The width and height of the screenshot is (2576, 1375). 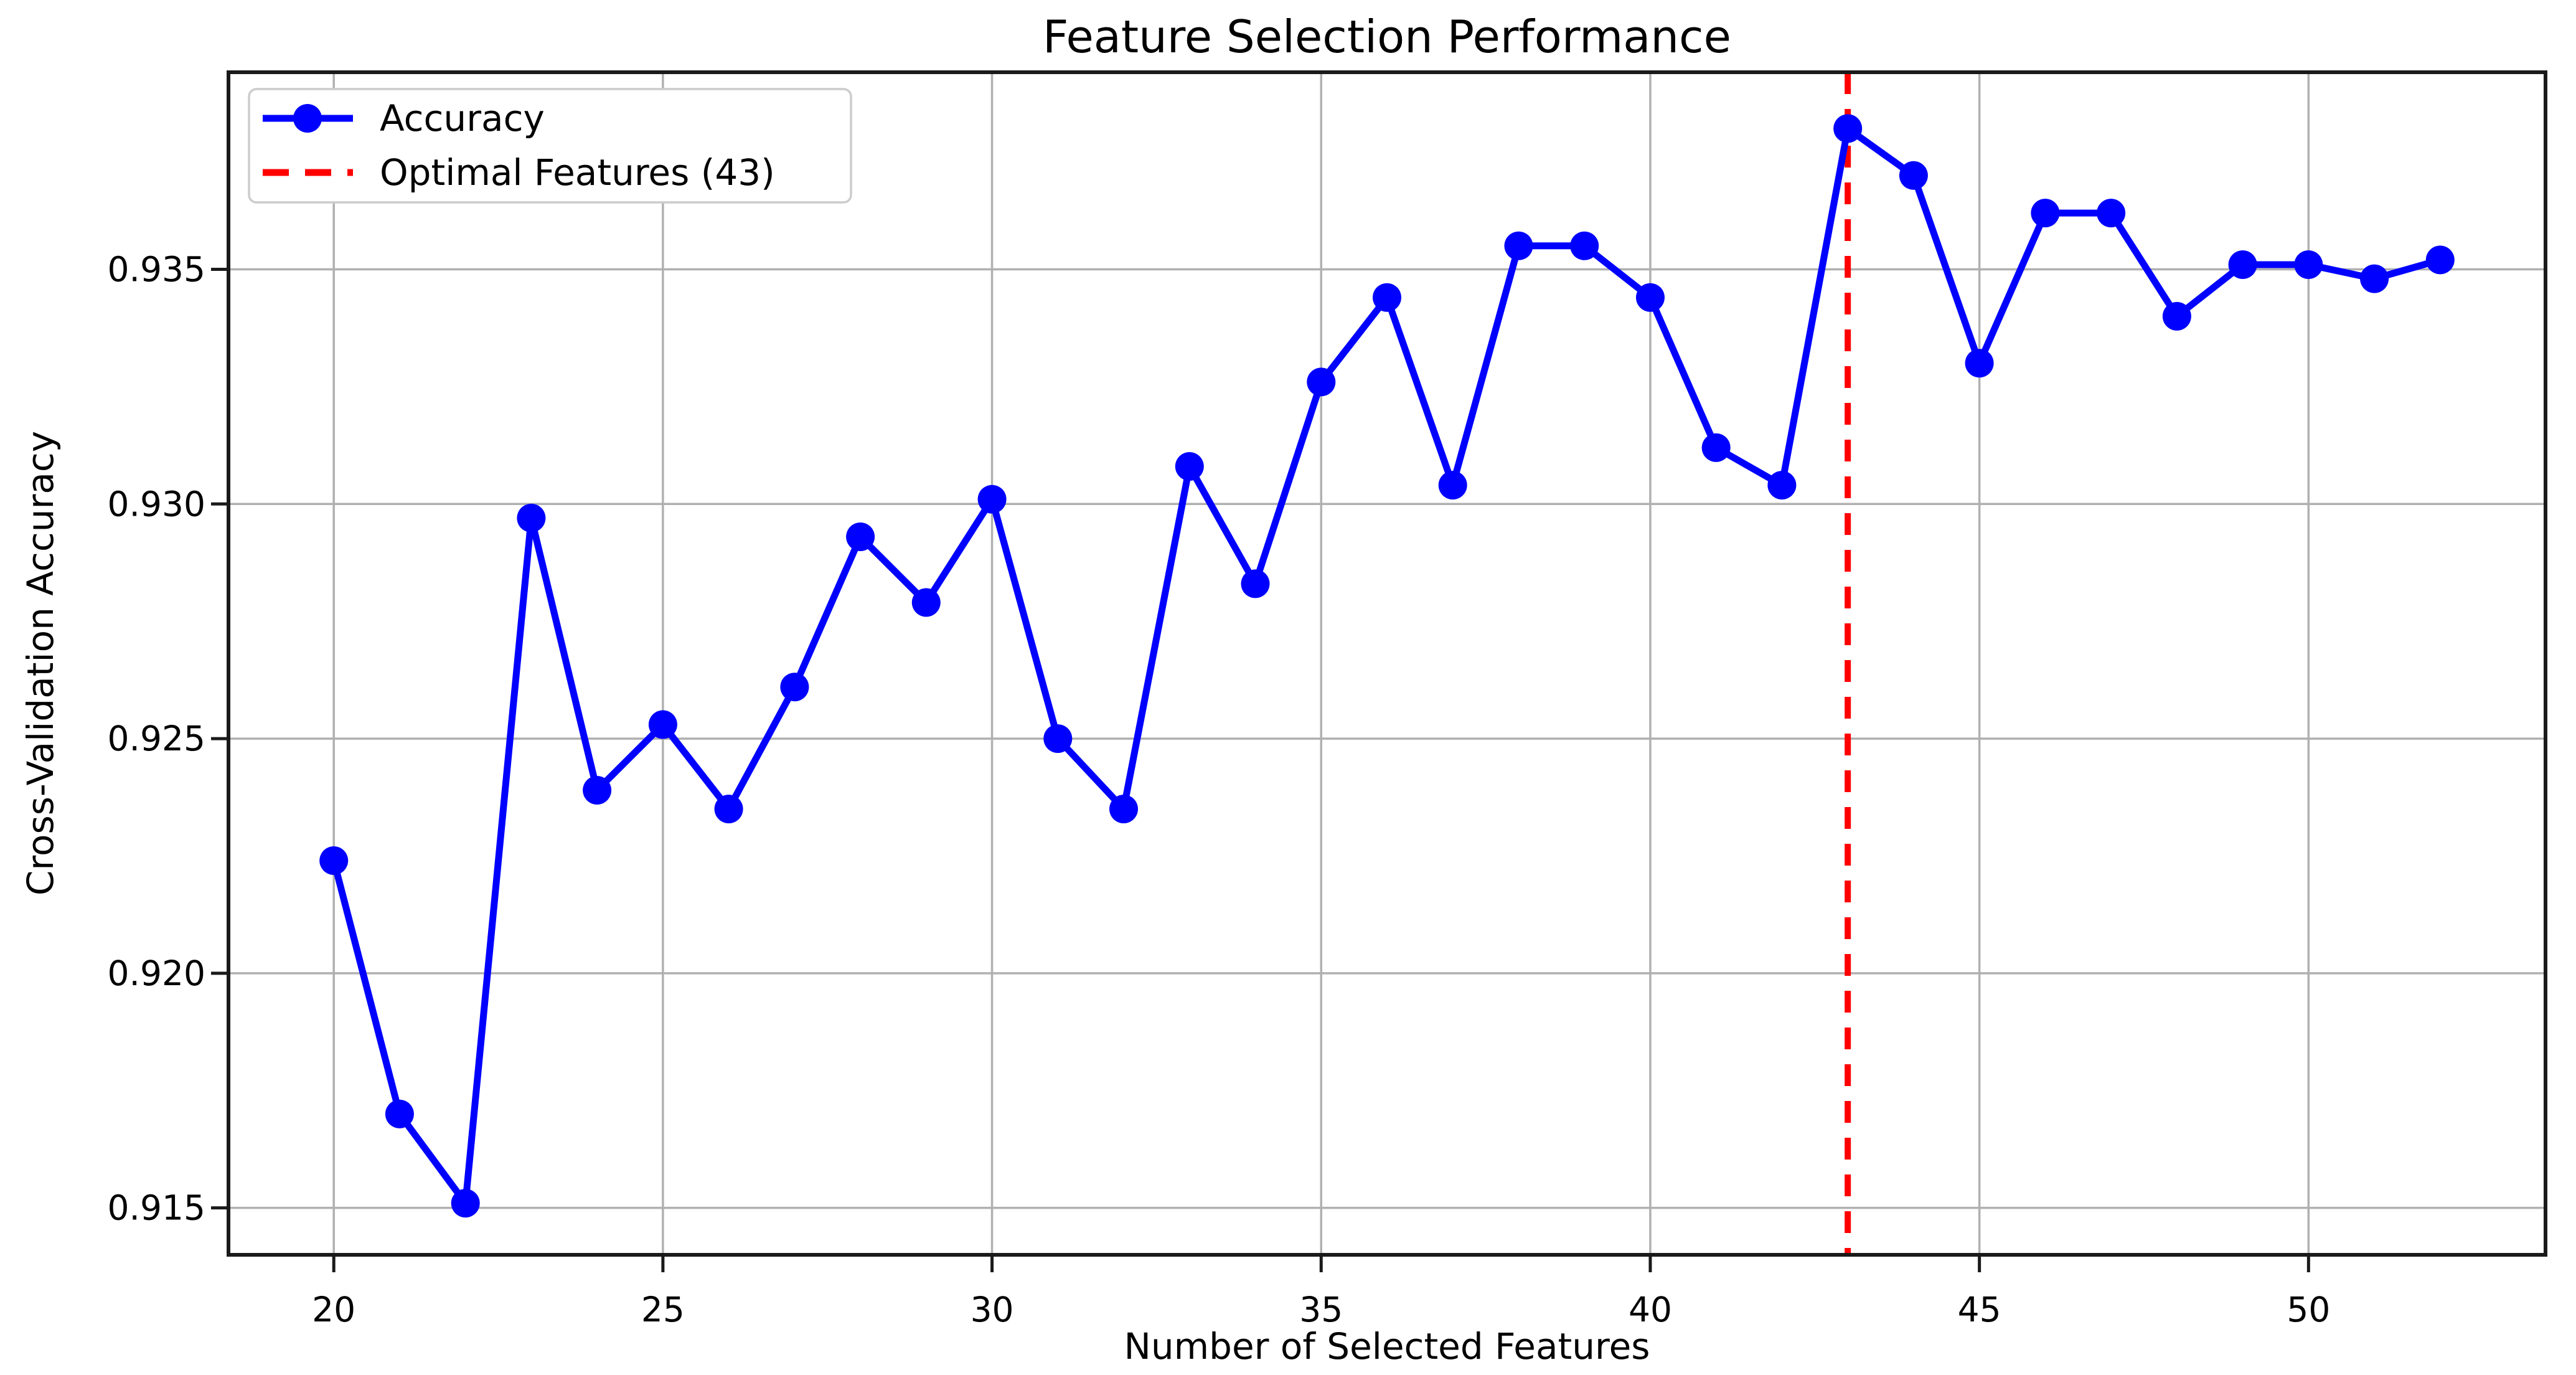 What do you see at coordinates (1387, 1346) in the screenshot?
I see `x-axis-label: Number of Selected Features` at bounding box center [1387, 1346].